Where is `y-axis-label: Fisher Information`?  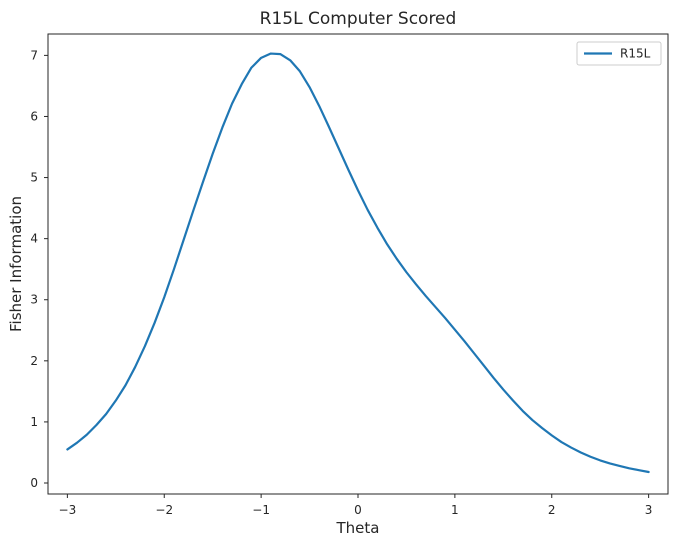
y-axis-label: Fisher Information is located at coordinates (16, 264).